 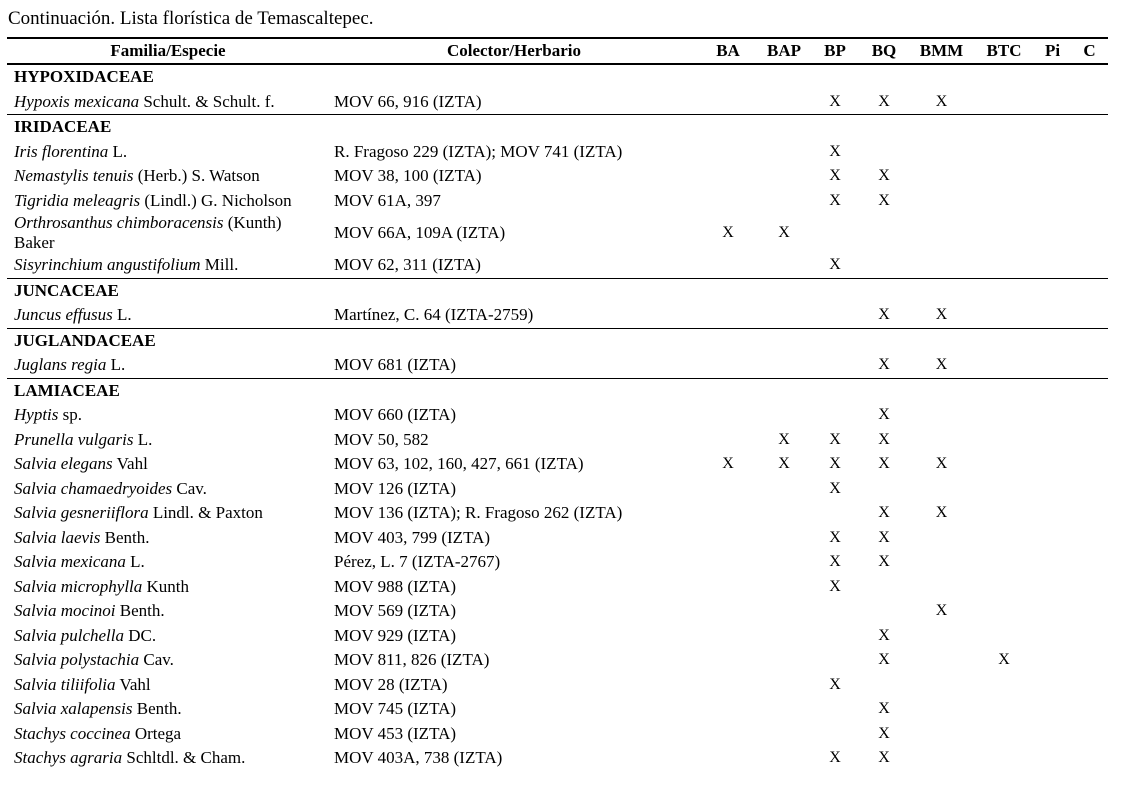 What do you see at coordinates (168, 587) in the screenshot?
I see `species-name: Salvia microphylla Kunth` at bounding box center [168, 587].